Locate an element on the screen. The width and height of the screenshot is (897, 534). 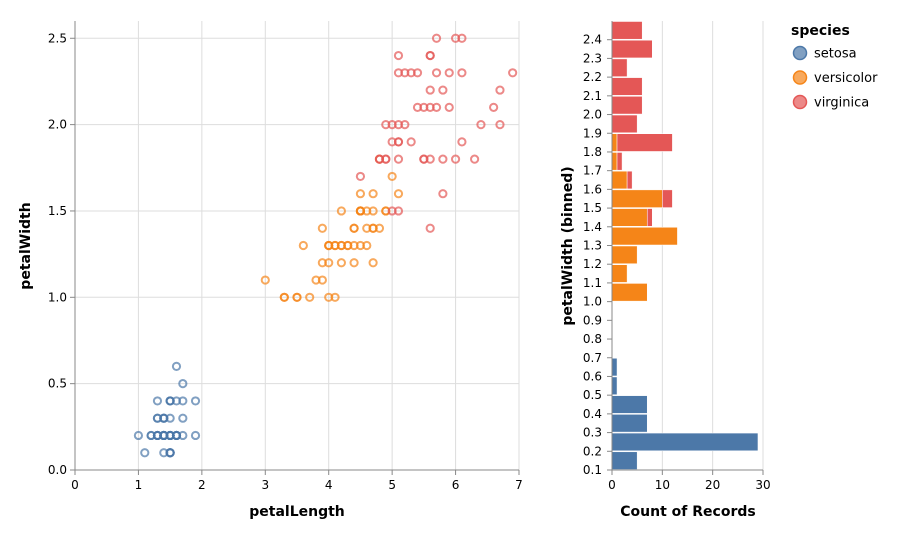
y-tick-label: 1.2 is located at coordinates (592, 264).